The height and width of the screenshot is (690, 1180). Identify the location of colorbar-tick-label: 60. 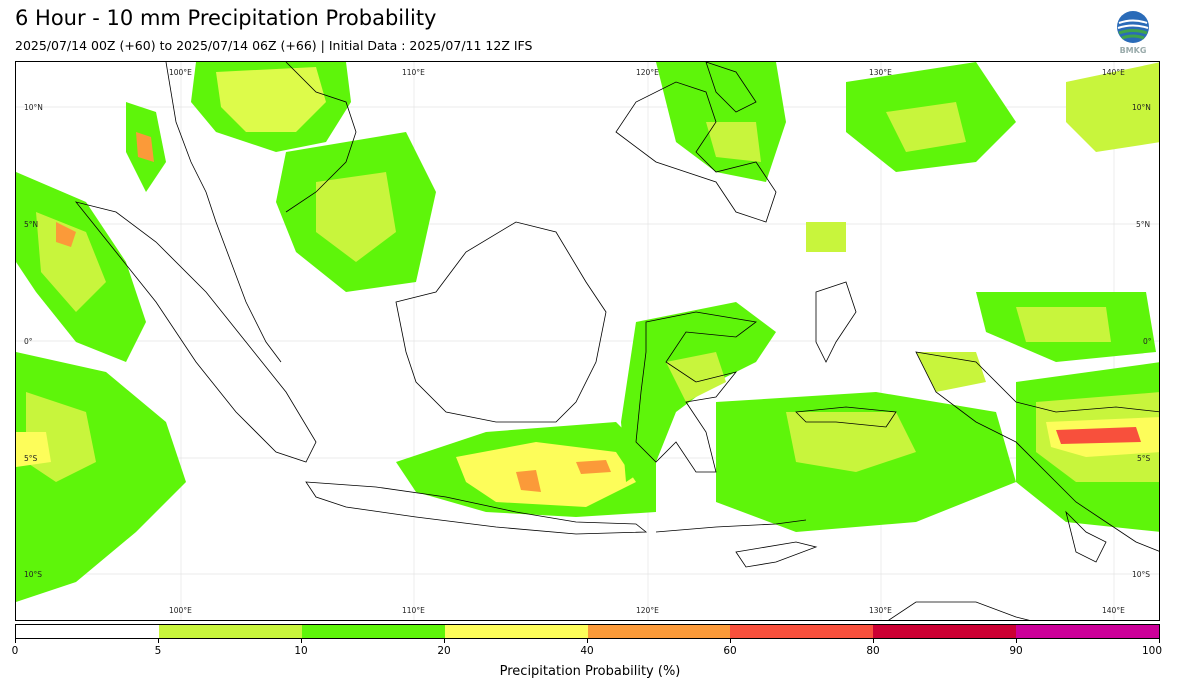
(730, 651).